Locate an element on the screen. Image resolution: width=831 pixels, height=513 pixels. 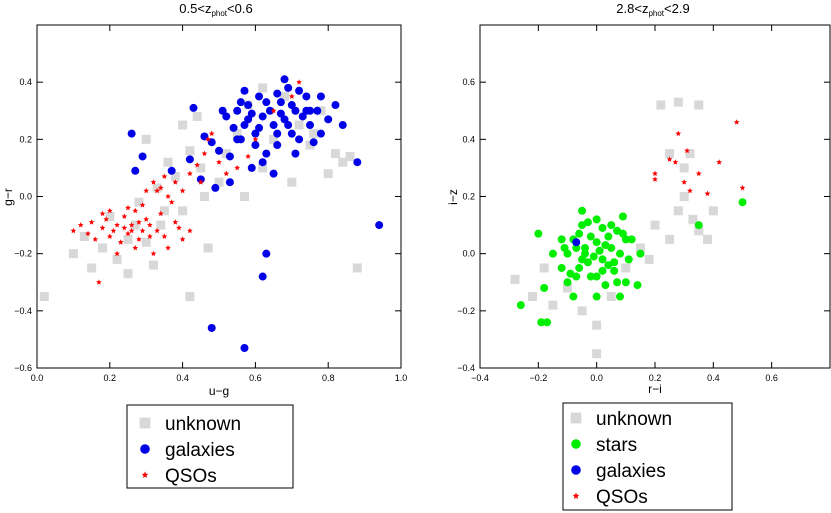
right-legend-marker-galaxies is located at coordinates (576, 470).